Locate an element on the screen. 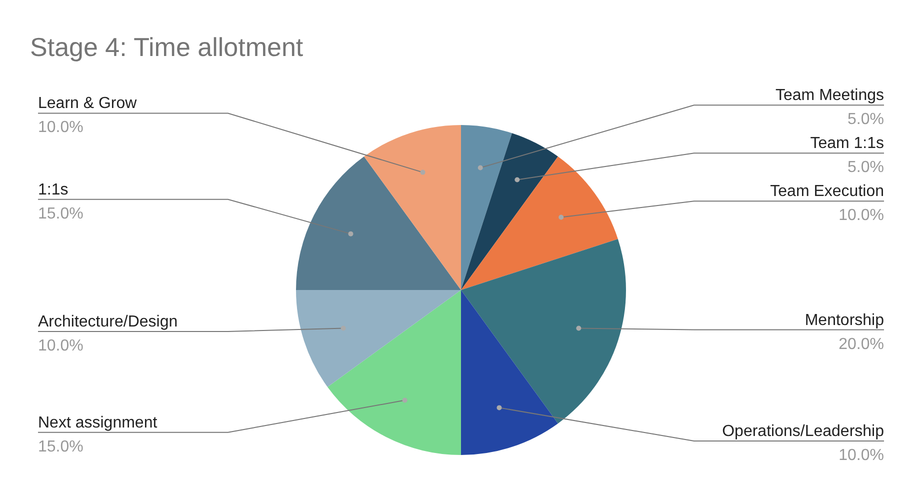 The height and width of the screenshot is (494, 906). slice-label: 1:1s is located at coordinates (53, 189).